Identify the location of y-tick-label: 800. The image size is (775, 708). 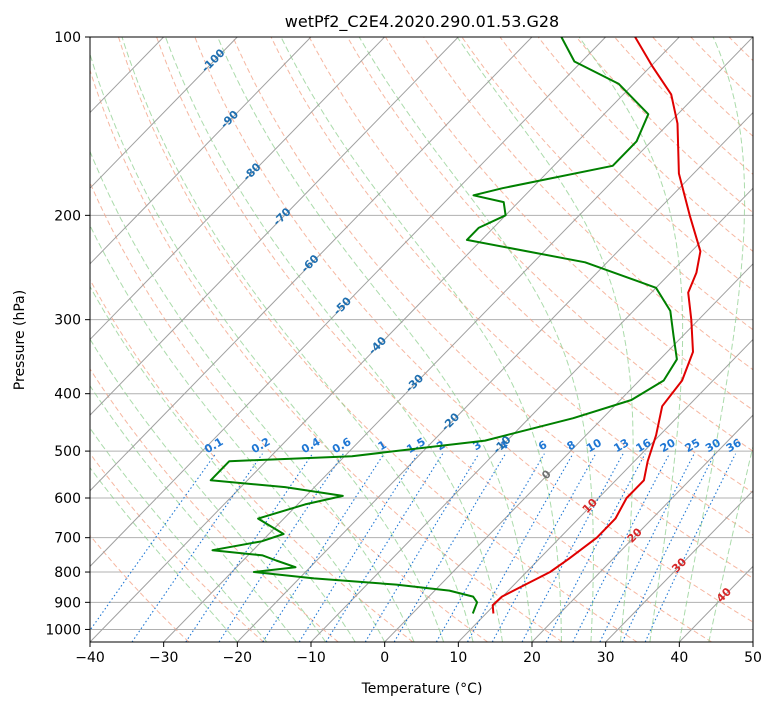
(67, 573).